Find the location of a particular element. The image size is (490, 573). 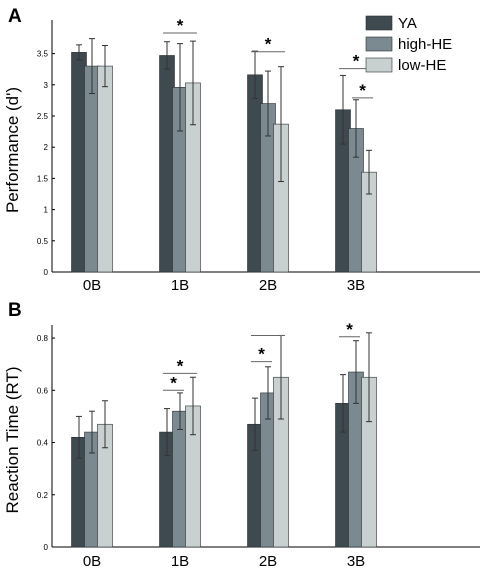

panel-letter: A is located at coordinates (15, 16).